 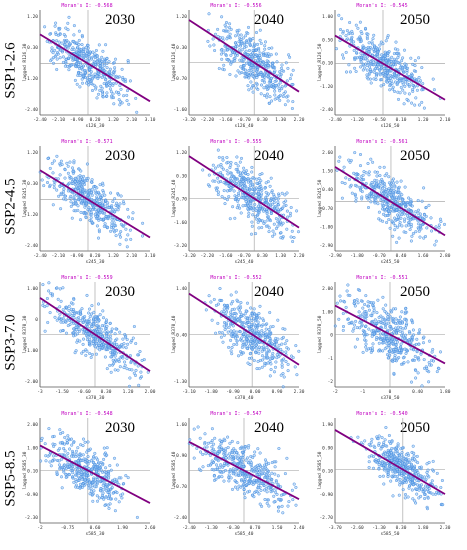 I want to click on y-tick-label: -2.40, so click(x=180, y=518).